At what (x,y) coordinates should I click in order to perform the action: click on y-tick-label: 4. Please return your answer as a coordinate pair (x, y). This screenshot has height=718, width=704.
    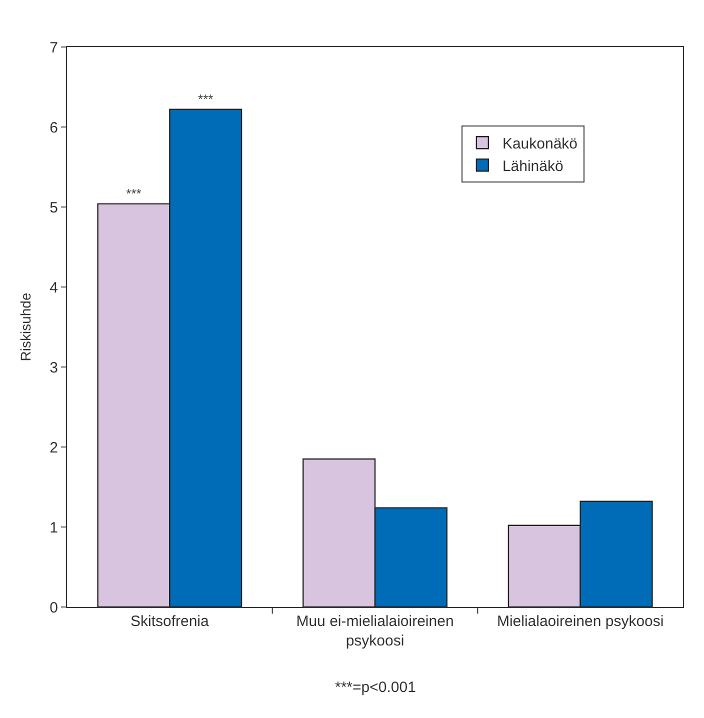
    Looking at the image, I should click on (54, 287).